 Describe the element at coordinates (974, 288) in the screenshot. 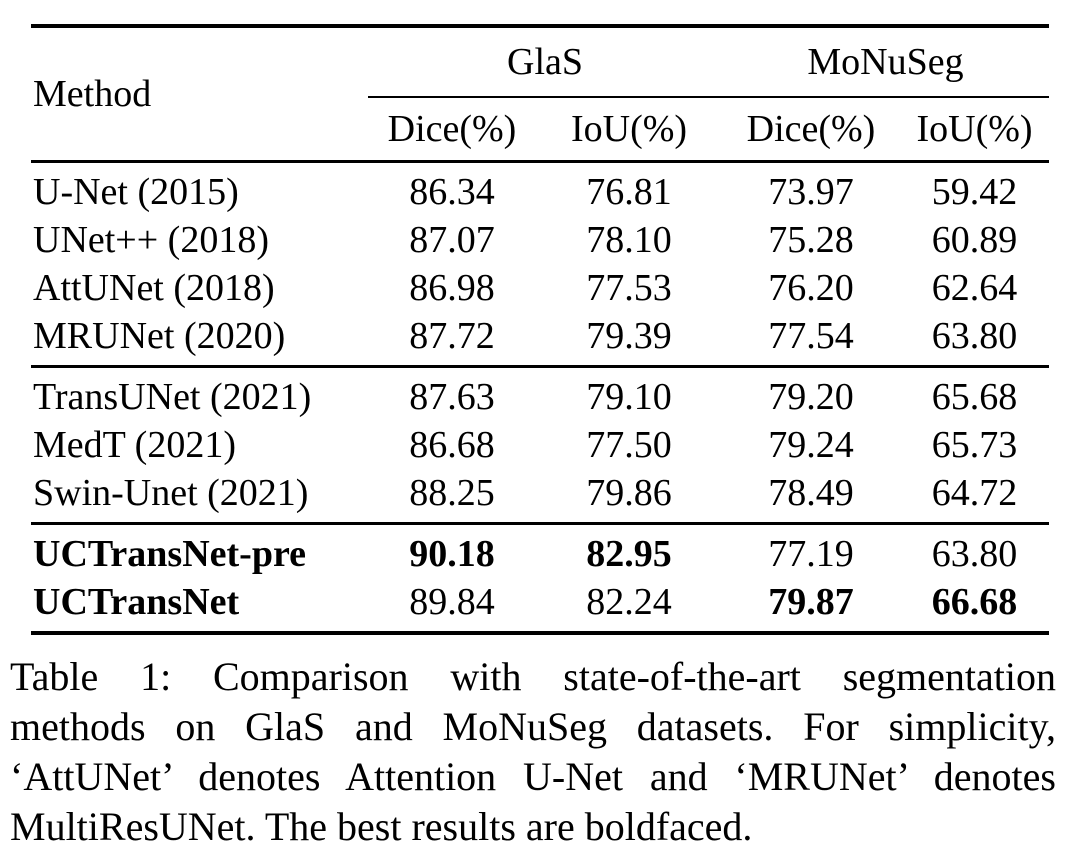

I see `value-cell: 62.64` at that location.